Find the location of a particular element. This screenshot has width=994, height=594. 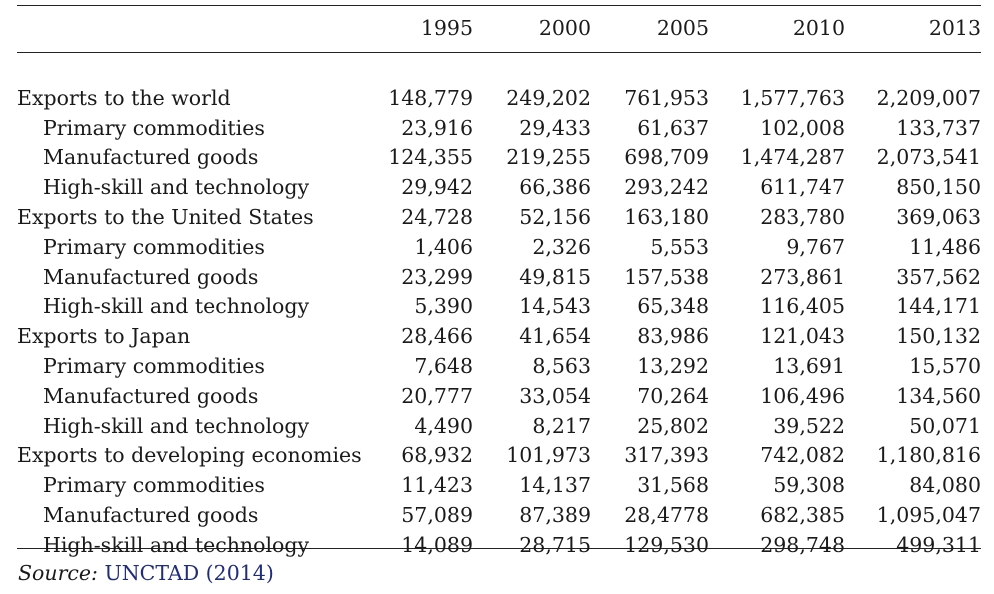

value-cell-2000: 33,054 is located at coordinates (555, 395).